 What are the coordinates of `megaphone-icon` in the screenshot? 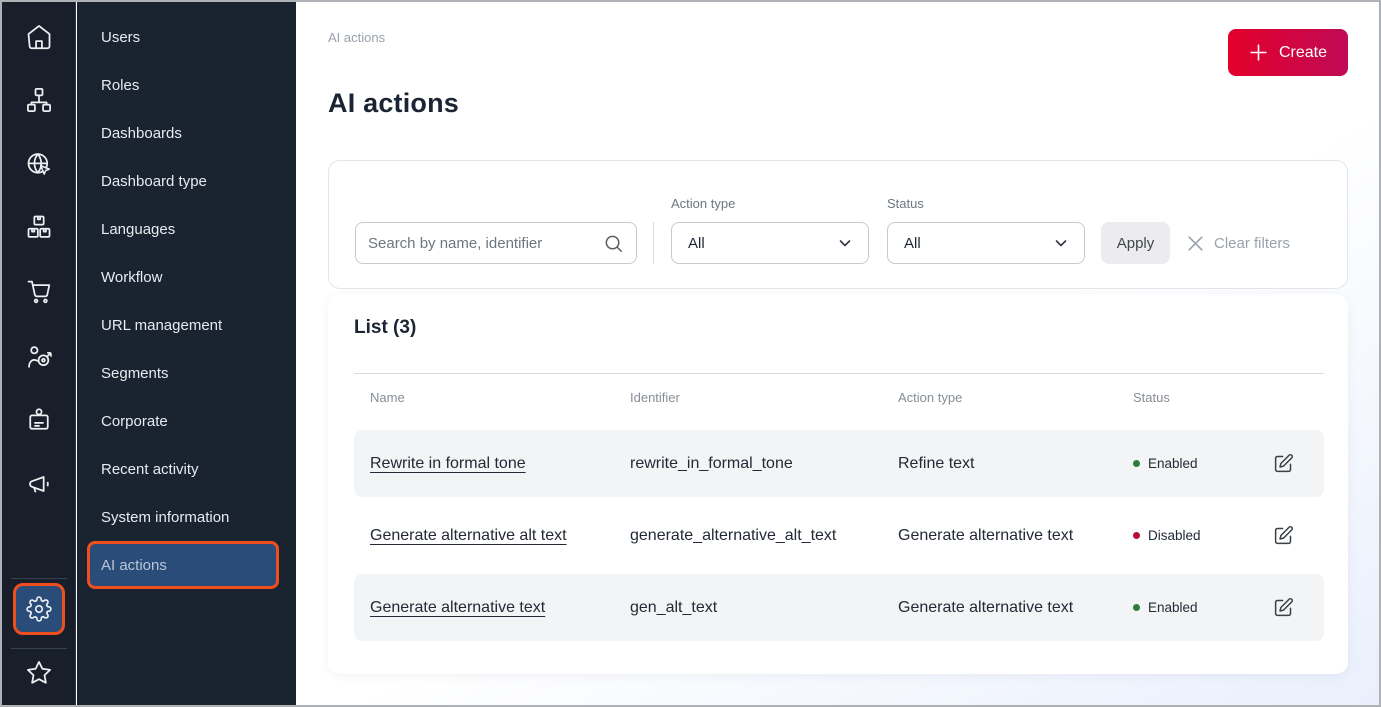 It's located at (38, 484).